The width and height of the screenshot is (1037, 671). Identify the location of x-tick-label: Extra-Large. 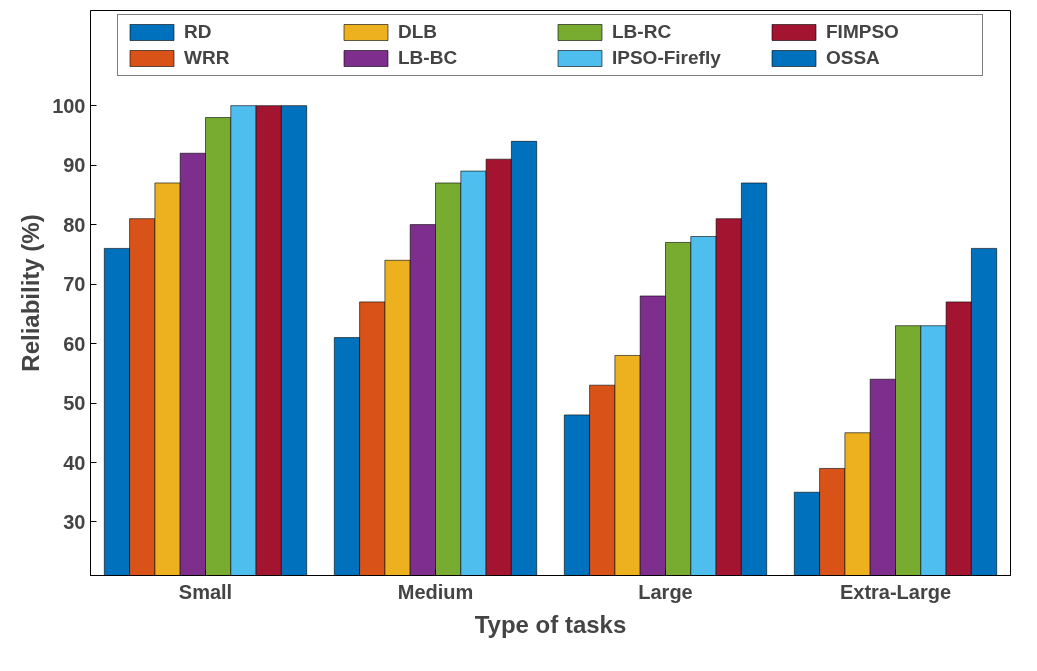
(895, 591).